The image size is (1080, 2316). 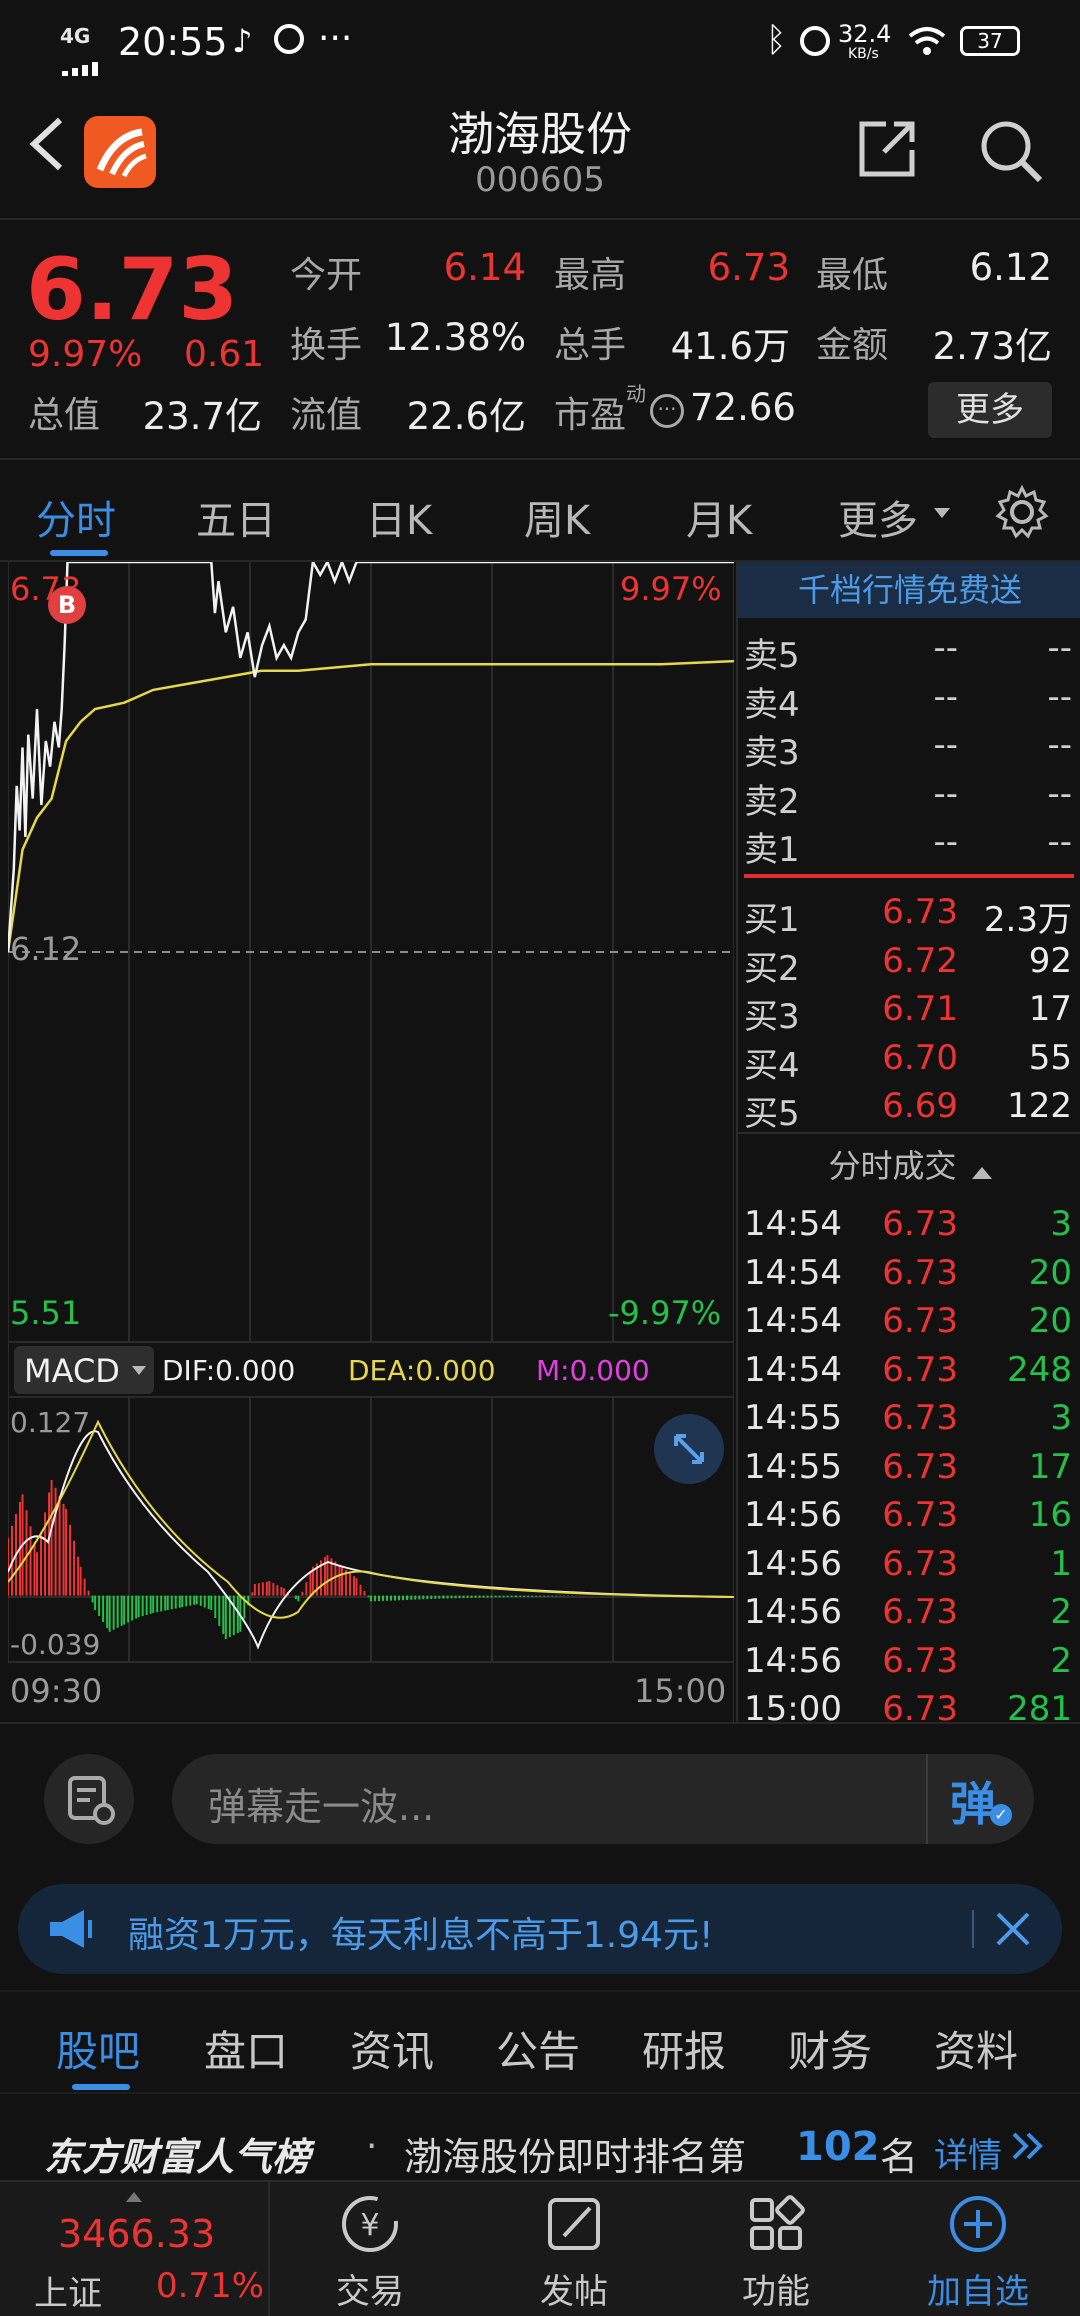 I want to click on app-notification-icon, so click(x=289, y=39).